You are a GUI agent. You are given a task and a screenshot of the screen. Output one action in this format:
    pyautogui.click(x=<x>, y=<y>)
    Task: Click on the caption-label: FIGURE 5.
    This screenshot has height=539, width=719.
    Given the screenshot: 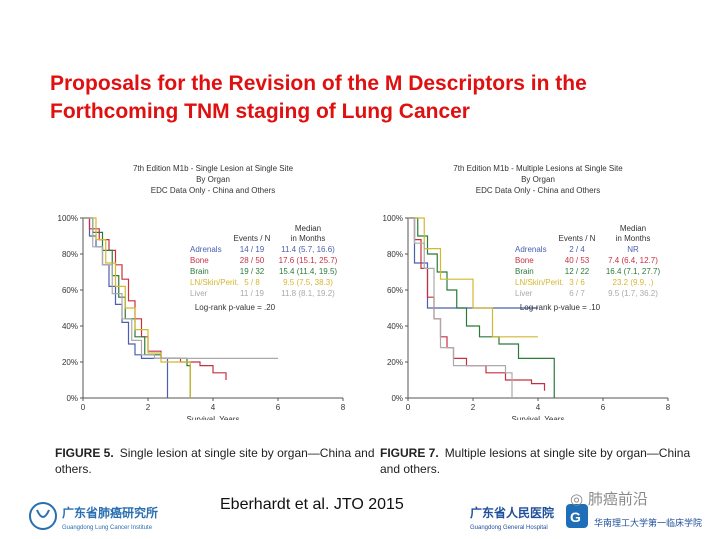 What is the action you would take?
    pyautogui.click(x=84, y=453)
    